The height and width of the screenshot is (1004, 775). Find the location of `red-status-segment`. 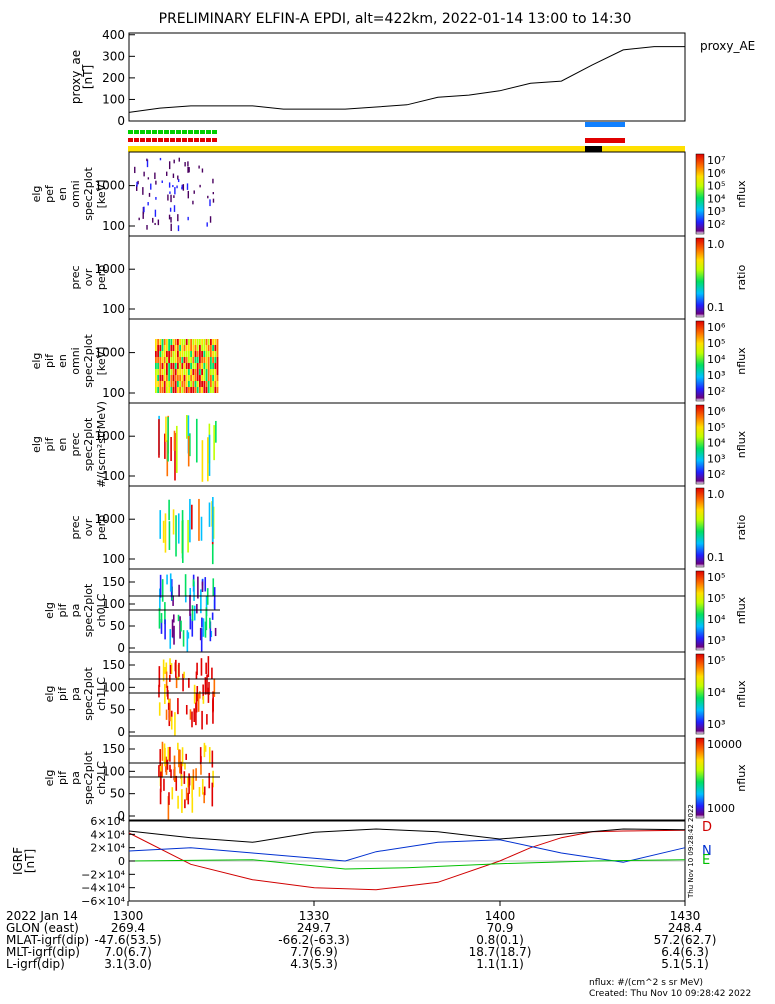

red-status-segment is located at coordinates (172, 140).